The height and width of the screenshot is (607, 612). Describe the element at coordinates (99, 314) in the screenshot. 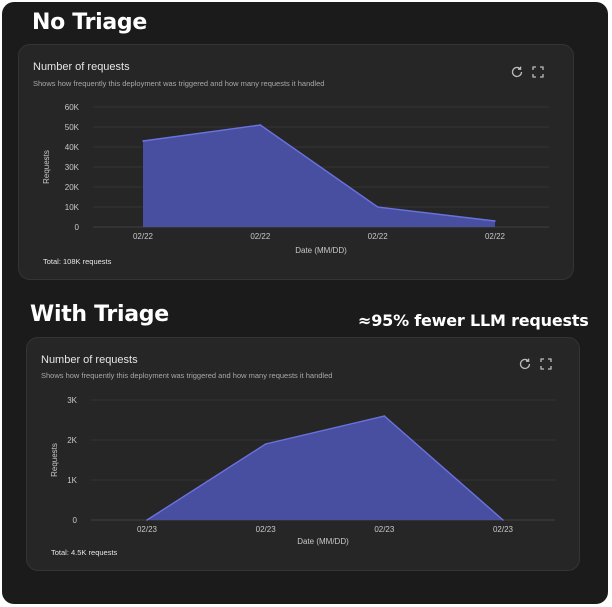

I see `section-title-with-triage: With Triage` at that location.